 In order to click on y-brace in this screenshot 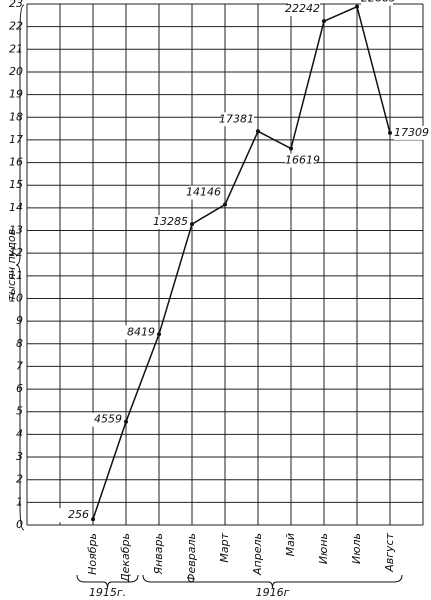, I will do `click(20, 267)`.